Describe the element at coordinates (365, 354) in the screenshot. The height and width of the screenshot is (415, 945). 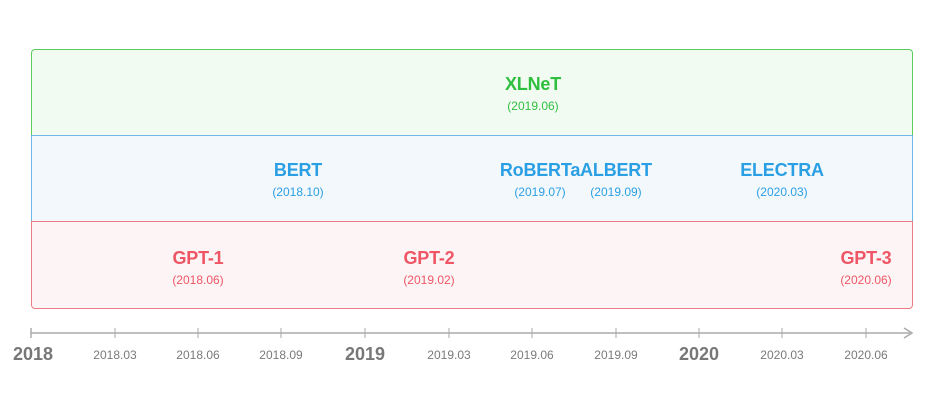
I see `axis-label-2019: 2019` at that location.